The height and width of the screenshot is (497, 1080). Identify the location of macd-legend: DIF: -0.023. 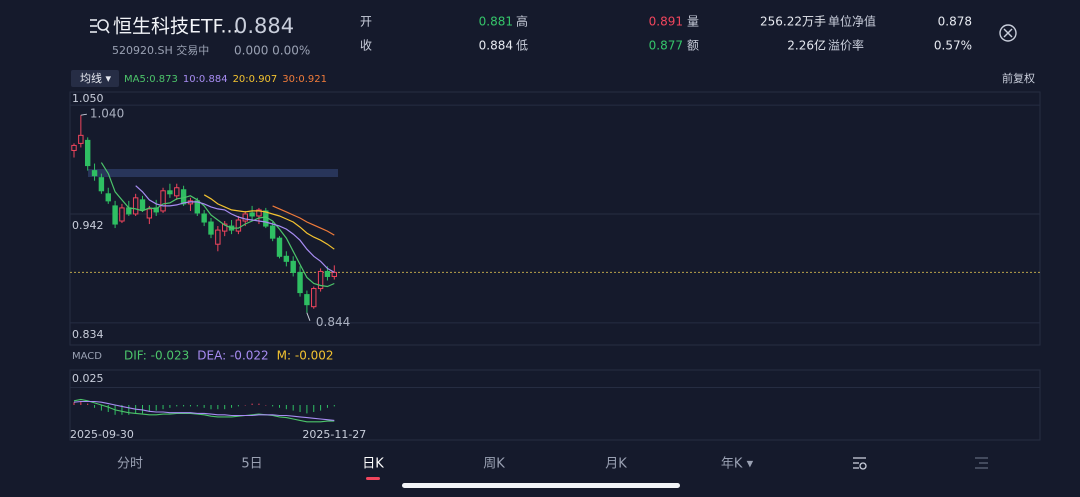
(156, 356).